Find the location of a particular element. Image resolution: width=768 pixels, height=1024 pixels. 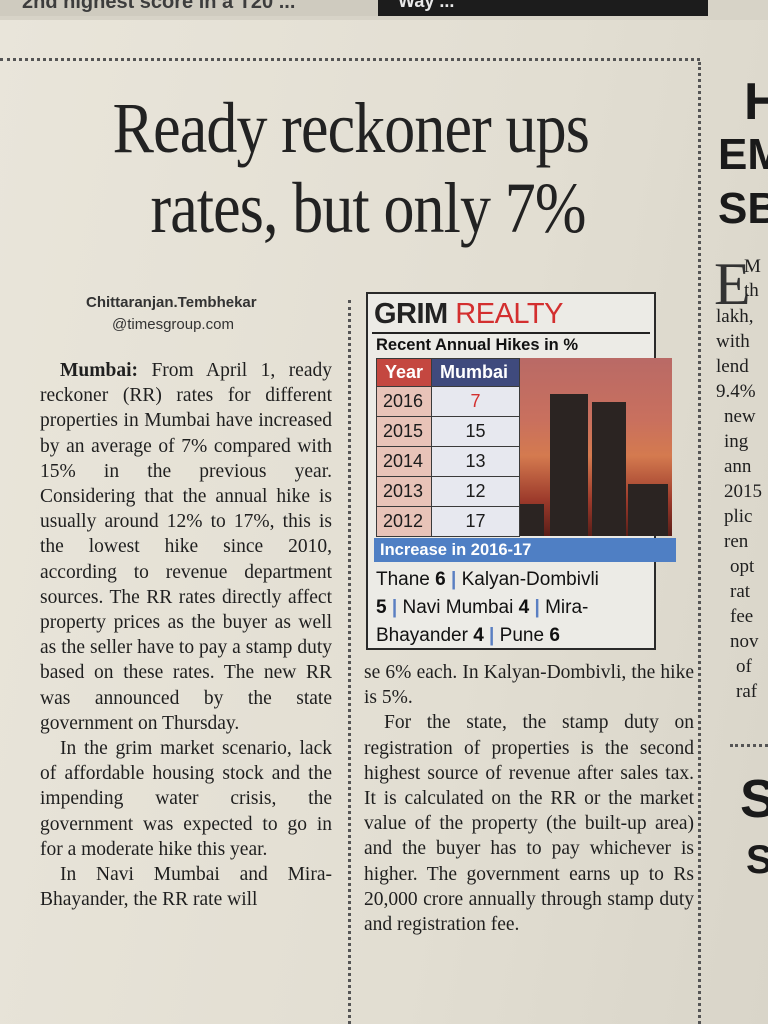

right-column-line: ann is located at coordinates (738, 466).